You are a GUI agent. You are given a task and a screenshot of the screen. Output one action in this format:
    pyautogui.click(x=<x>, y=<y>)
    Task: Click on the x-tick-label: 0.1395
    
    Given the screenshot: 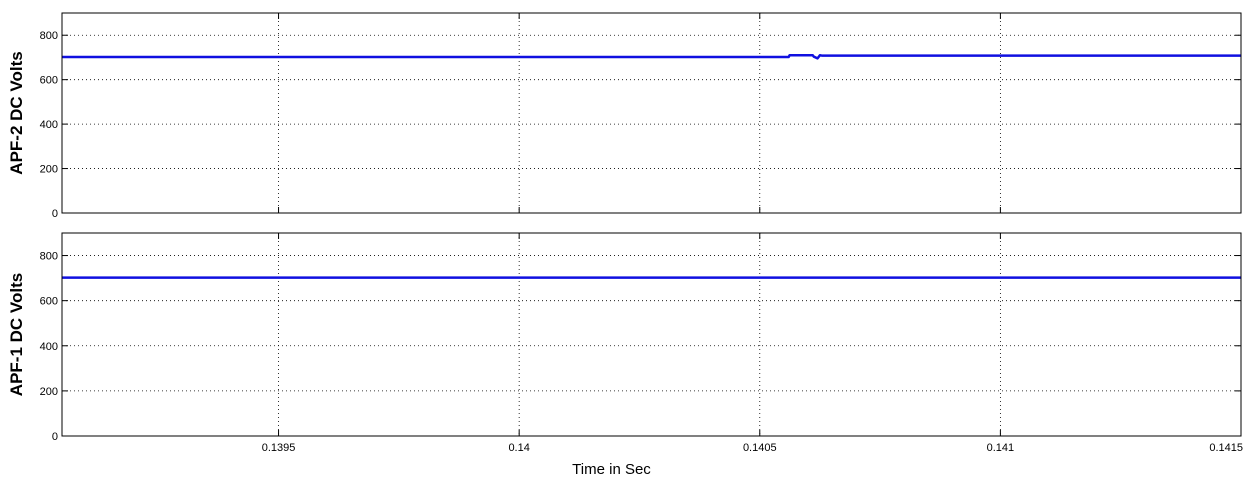 What is the action you would take?
    pyautogui.click(x=279, y=448)
    